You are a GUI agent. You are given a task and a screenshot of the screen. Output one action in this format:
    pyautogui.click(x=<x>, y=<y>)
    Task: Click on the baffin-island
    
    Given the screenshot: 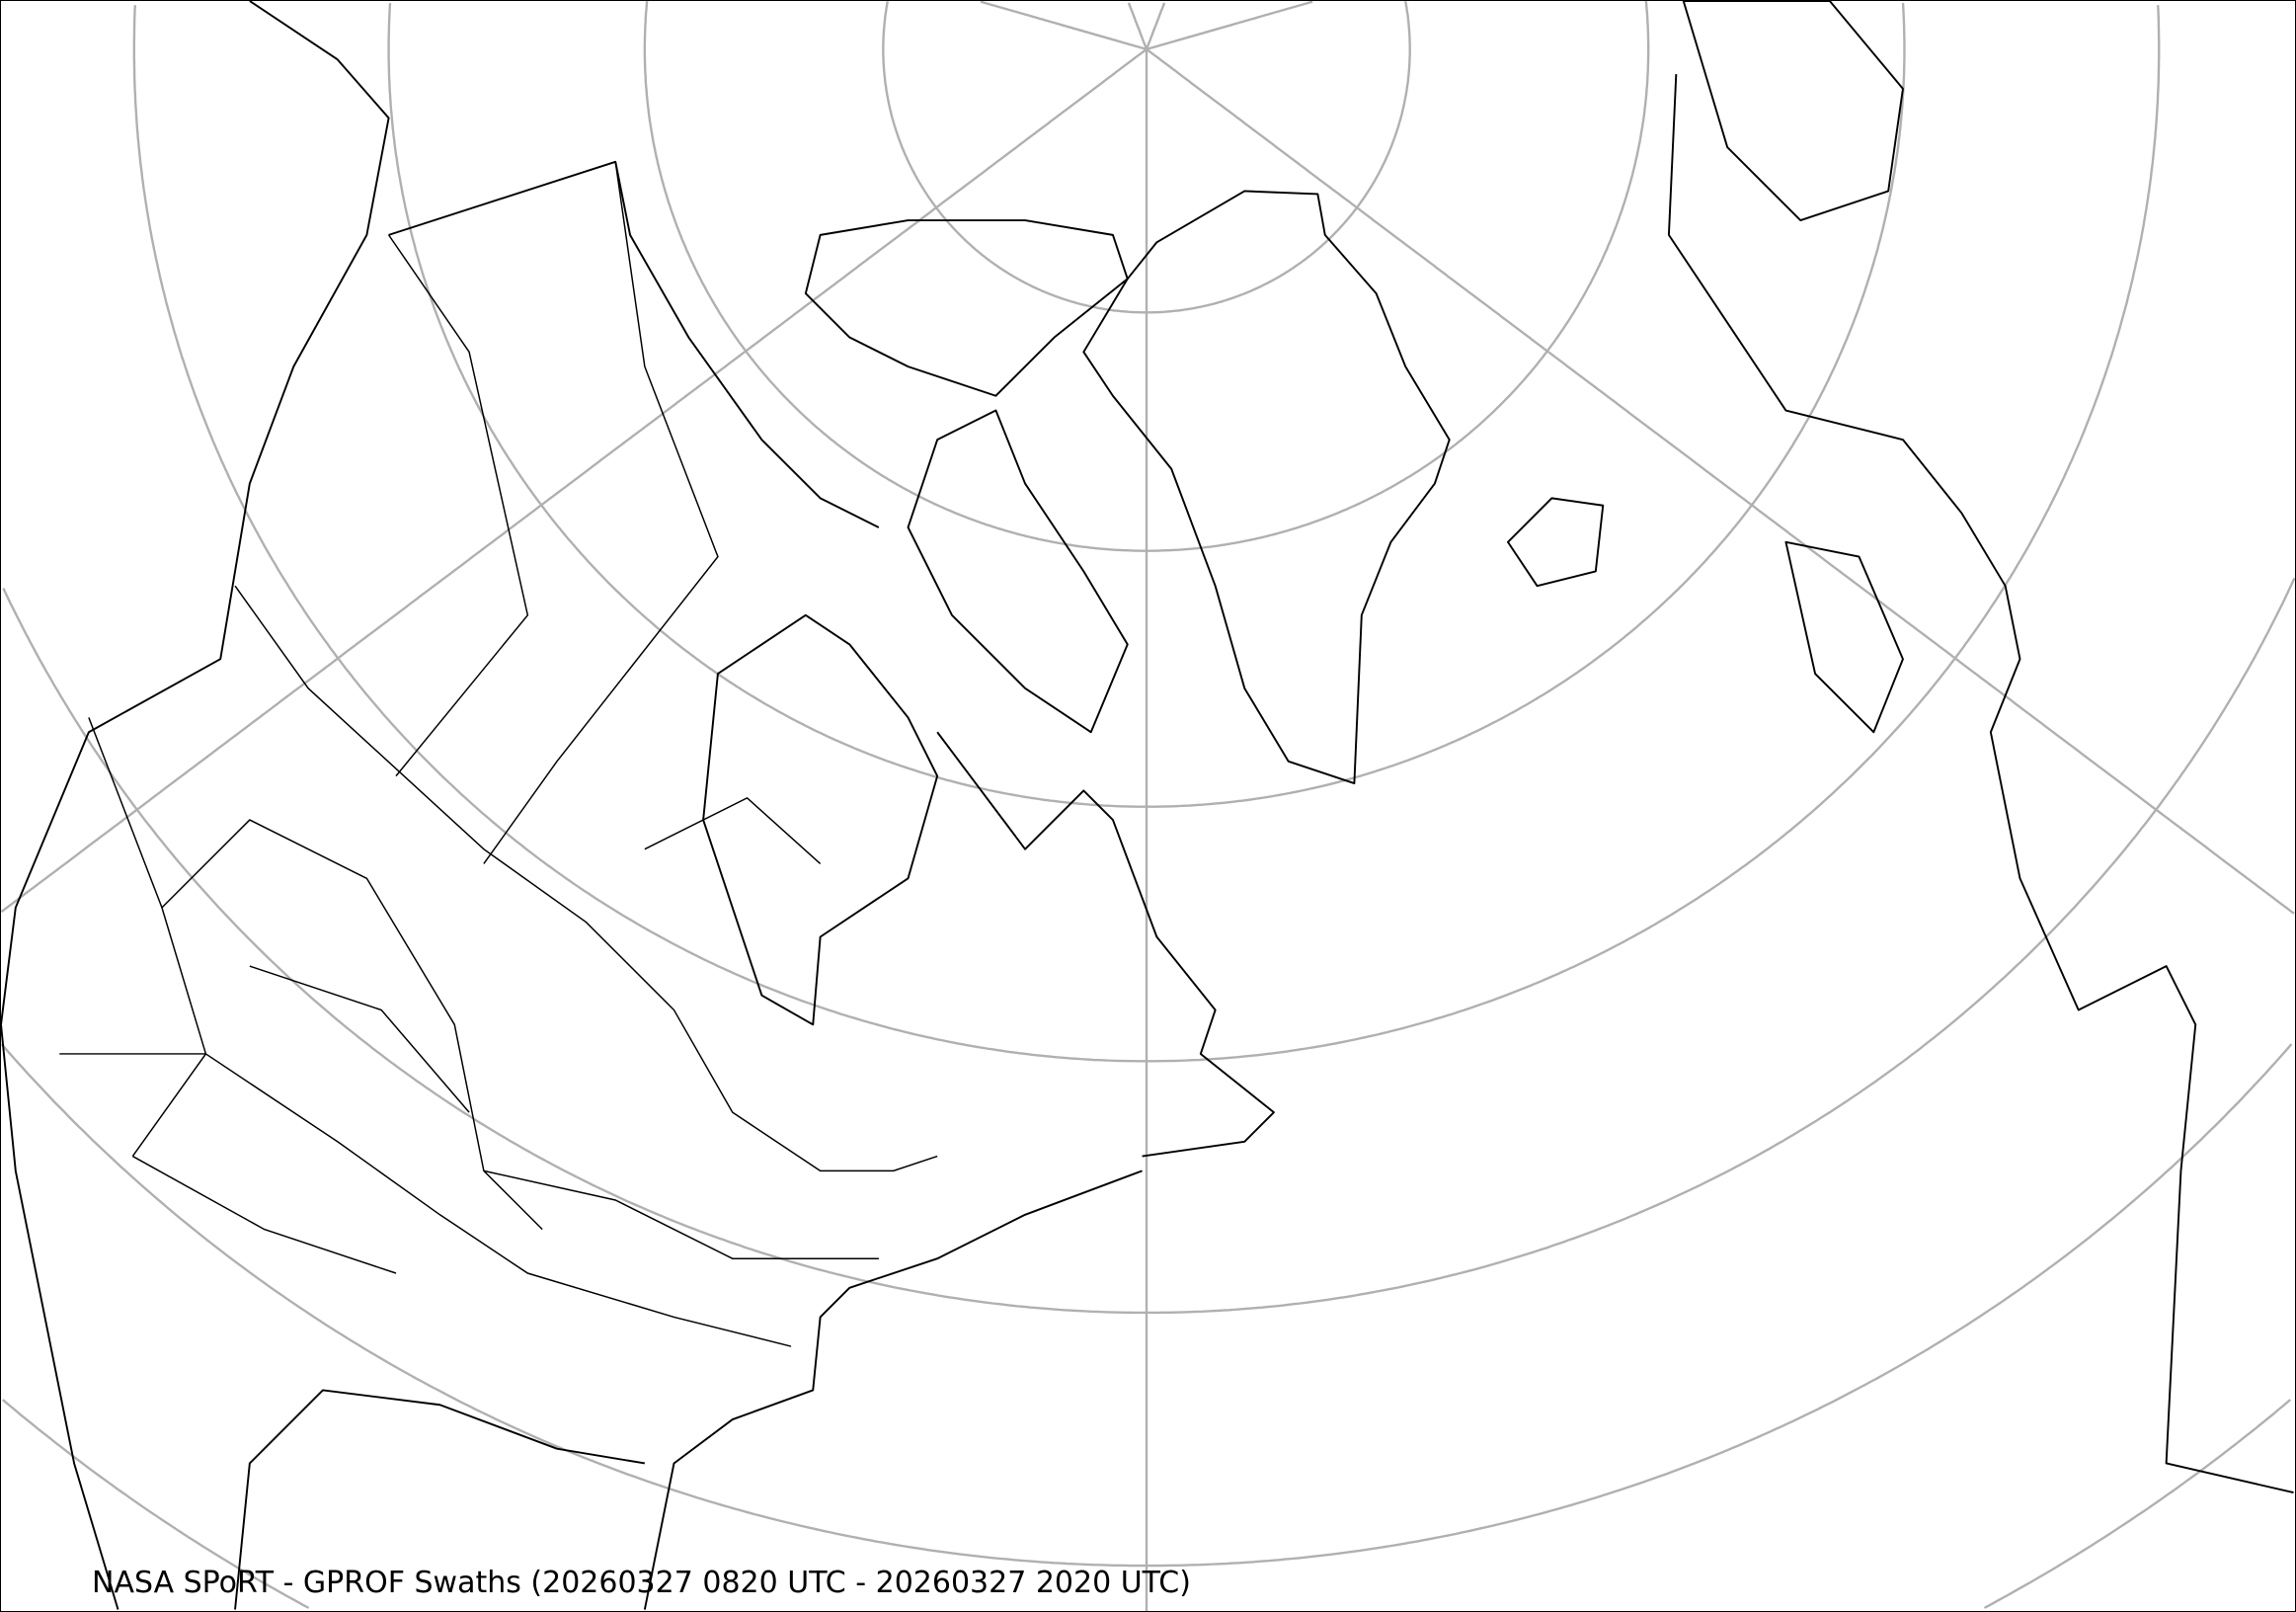 What is the action you would take?
    pyautogui.click(x=1018, y=571)
    